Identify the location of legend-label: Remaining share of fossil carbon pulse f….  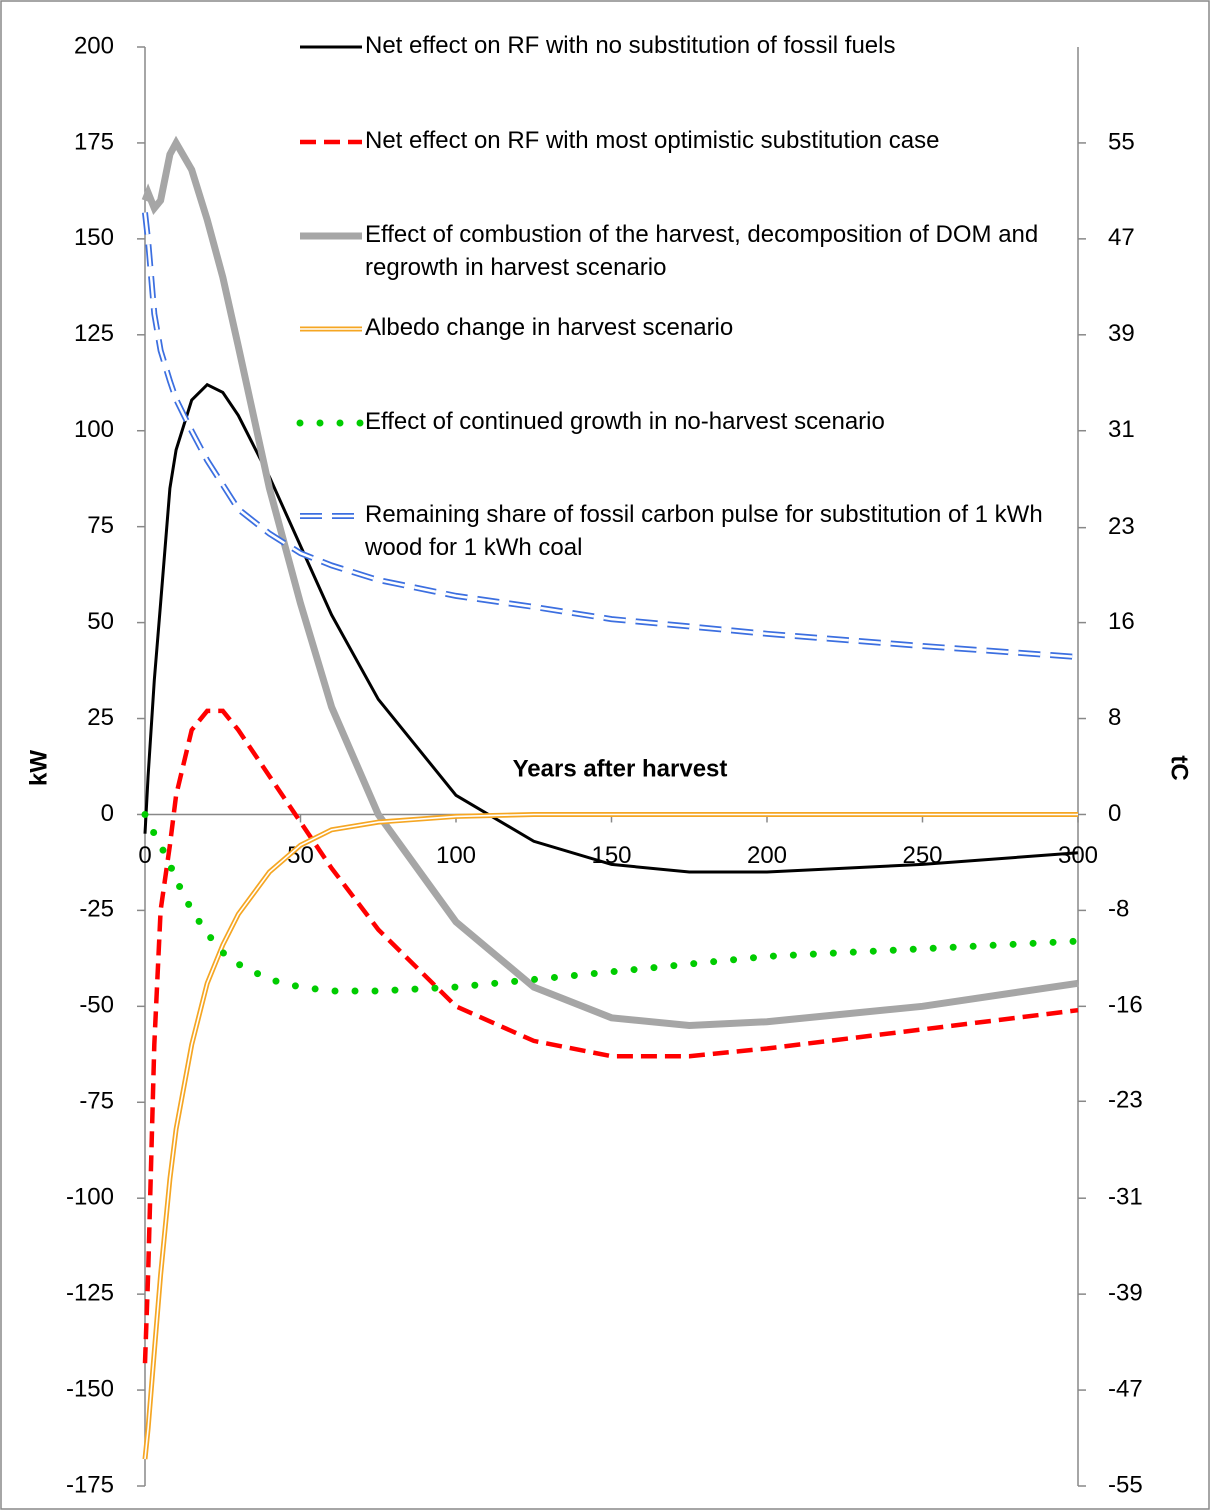
(703, 531).